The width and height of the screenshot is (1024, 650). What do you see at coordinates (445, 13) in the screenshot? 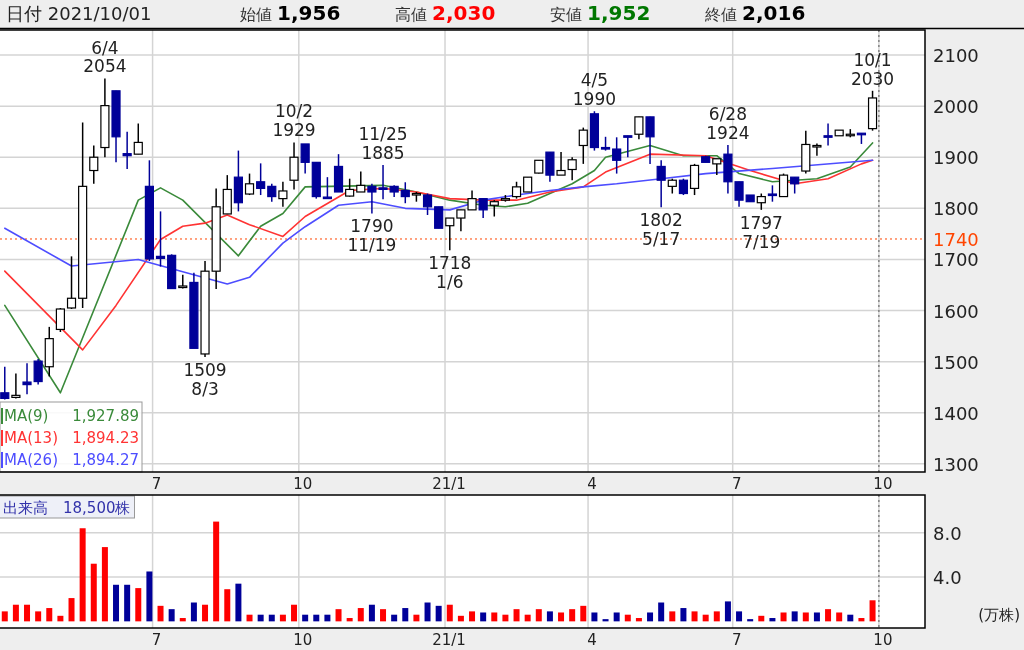
I see `text: 高値 2,030` at bounding box center [445, 13].